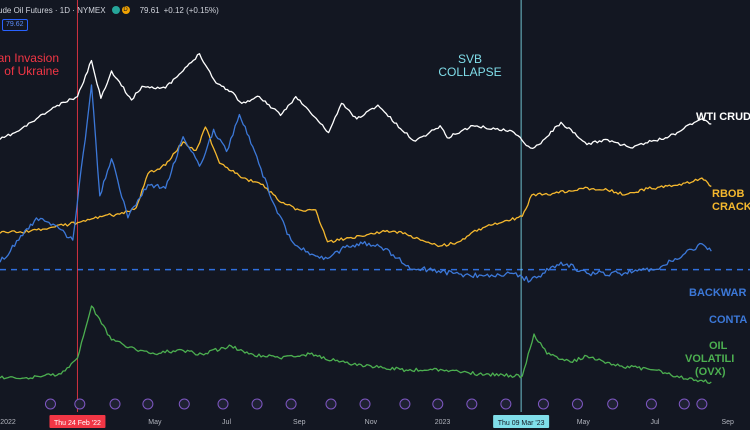  I want to click on x-tick-label: Nov, so click(371, 422).